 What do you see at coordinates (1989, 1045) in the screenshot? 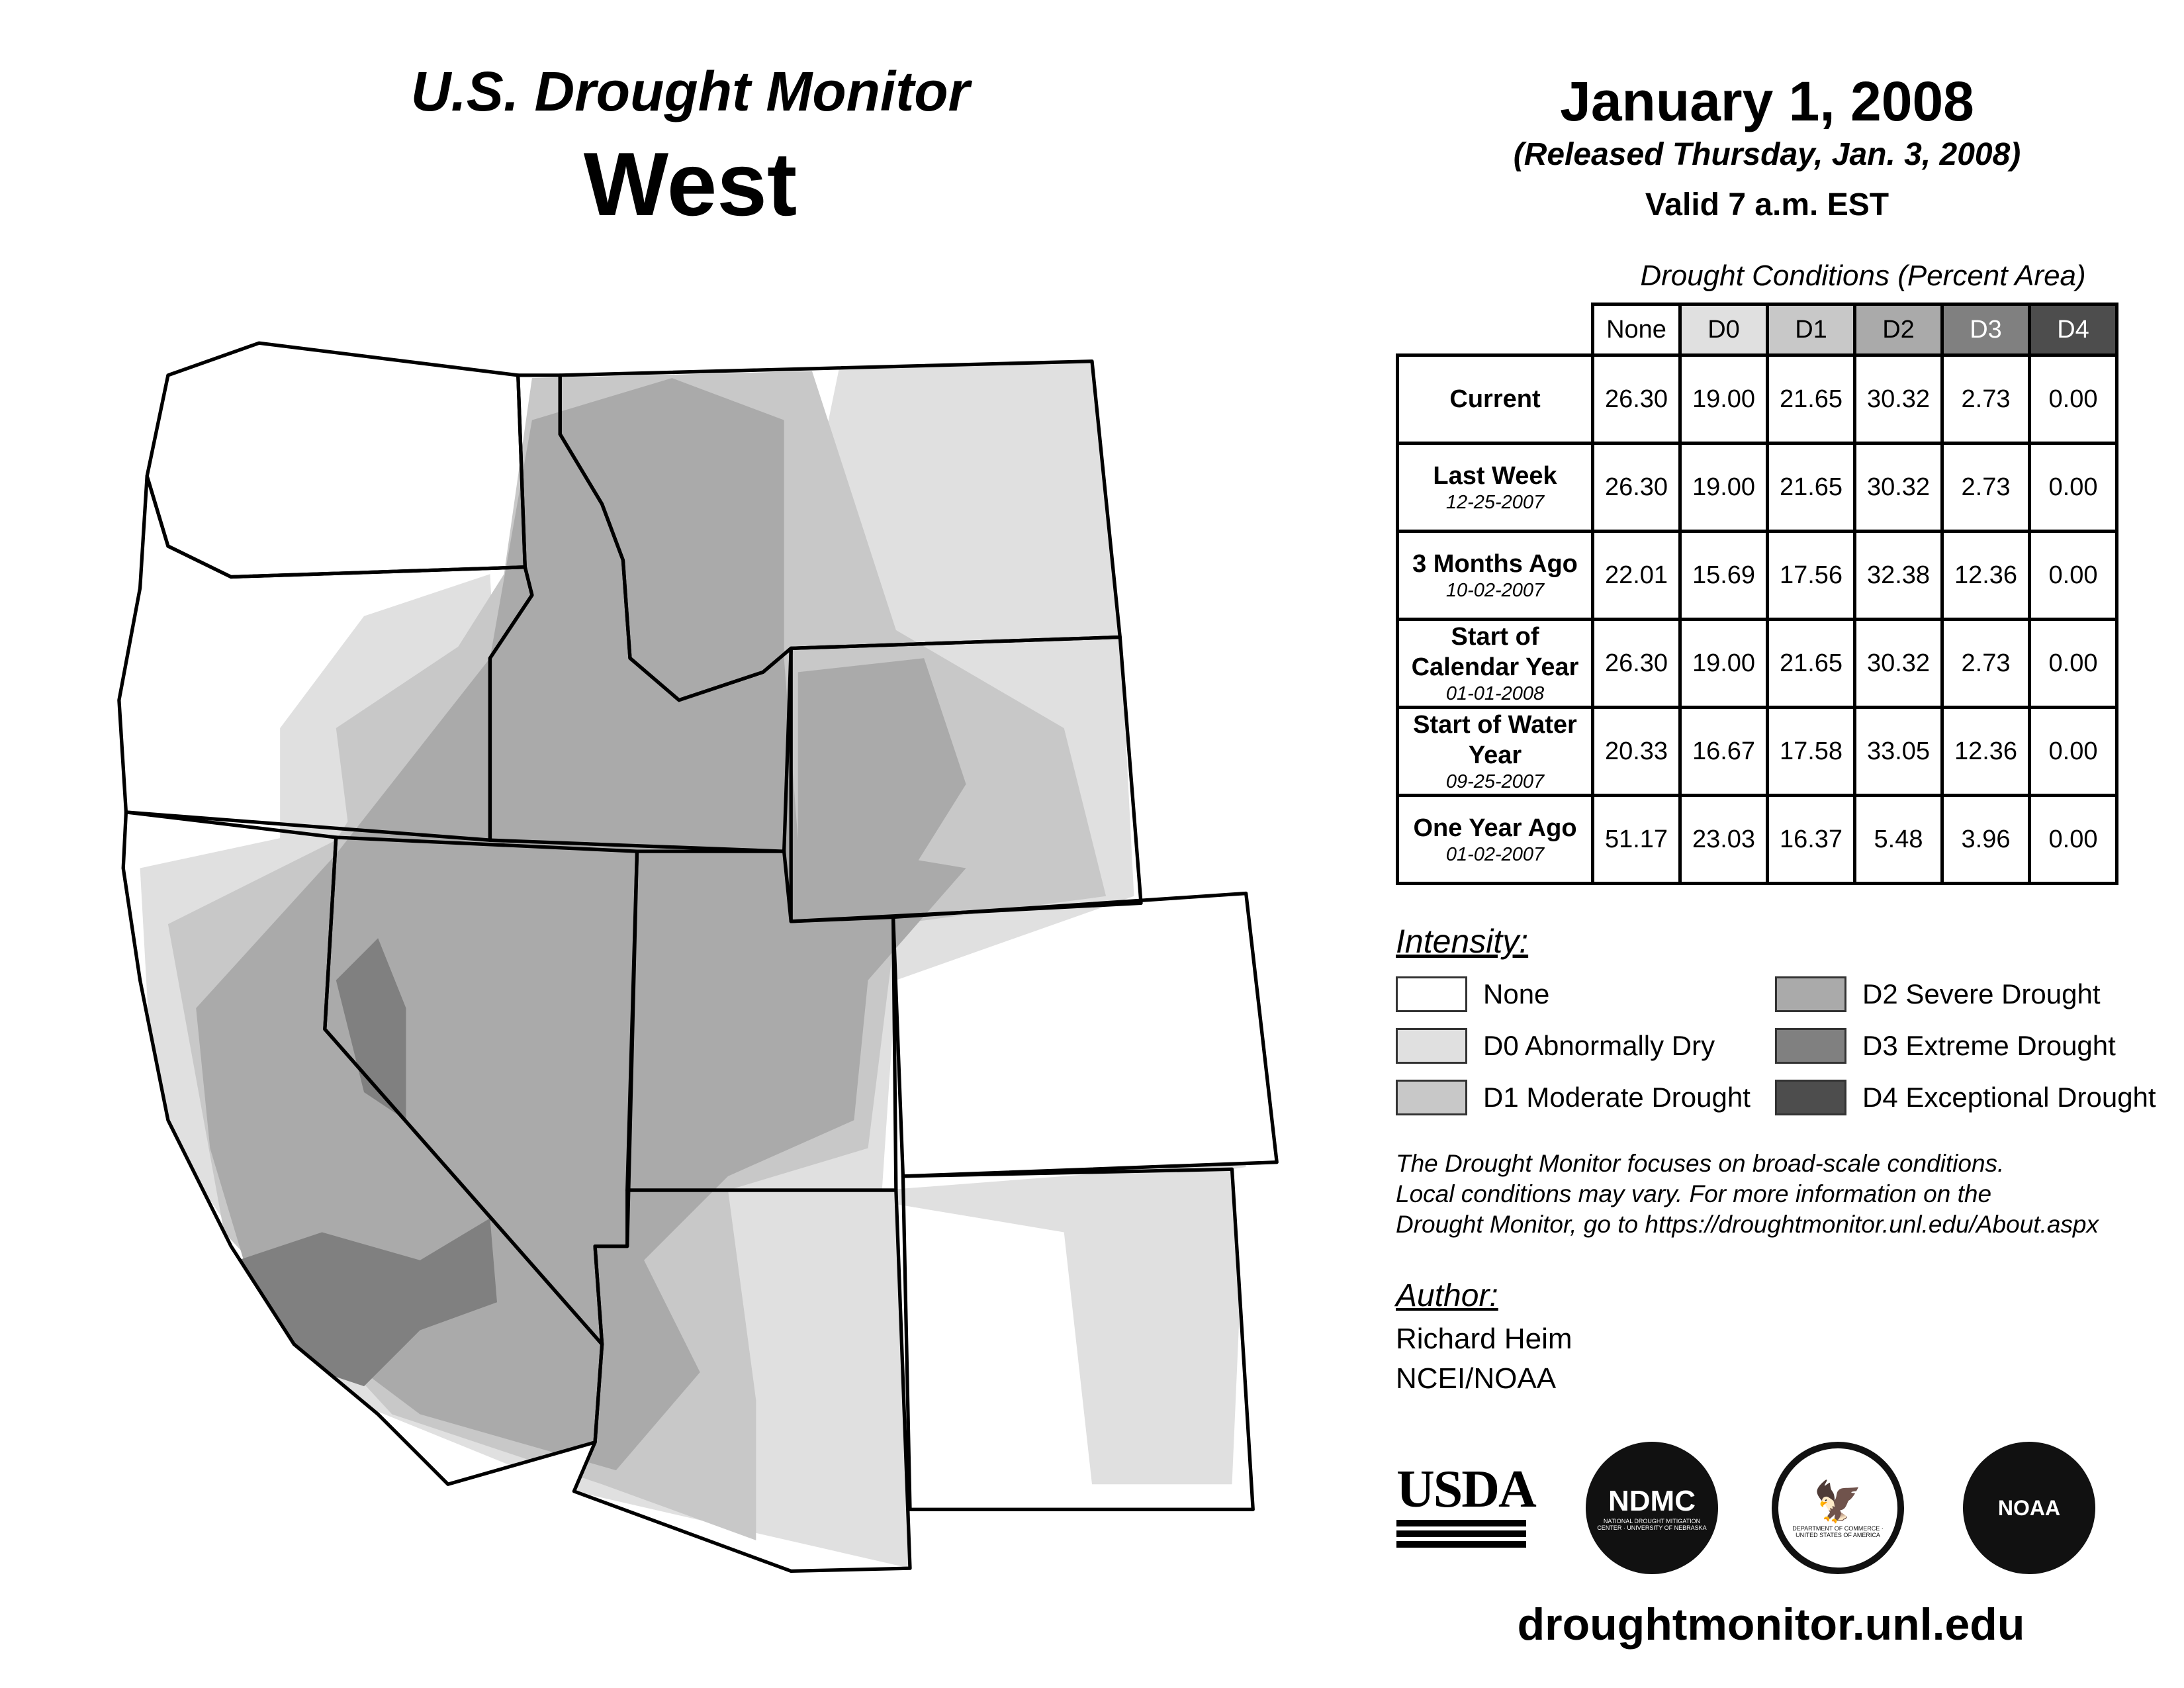
I see `legend-label: D3 Extreme Drought` at bounding box center [1989, 1045].